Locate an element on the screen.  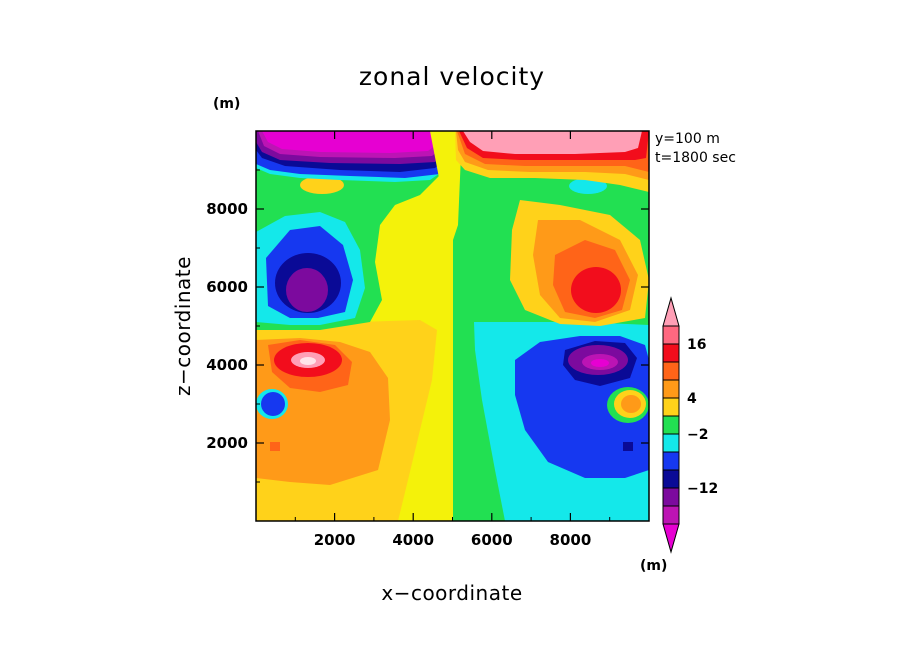
x-tick-label: 8000 is located at coordinates (571, 540).